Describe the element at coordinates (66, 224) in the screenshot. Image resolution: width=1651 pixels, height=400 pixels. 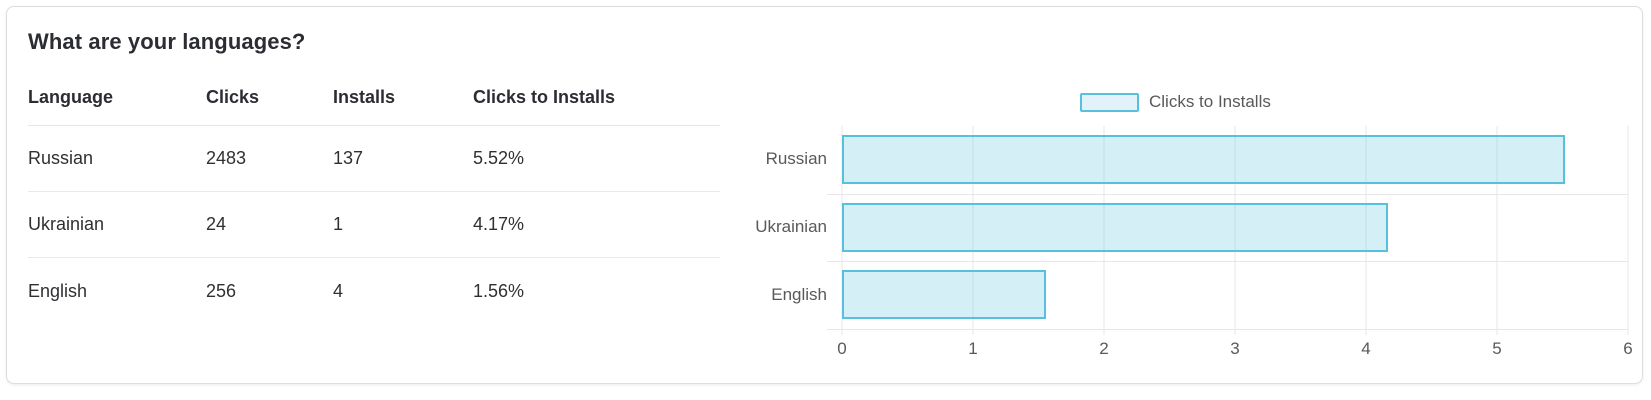
I see `cell-language: Ukrainian` at that location.